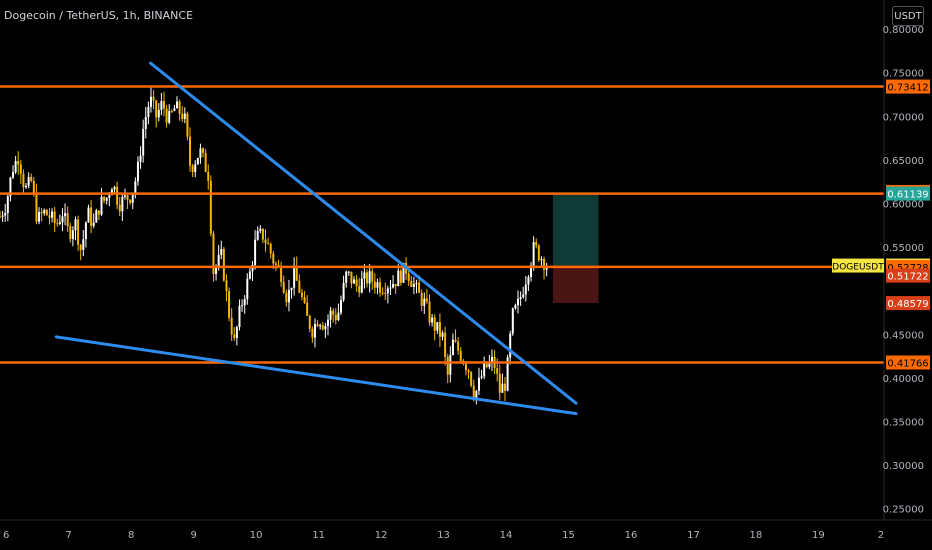  Describe the element at coordinates (575, 229) in the screenshot. I see `target-zone` at that location.